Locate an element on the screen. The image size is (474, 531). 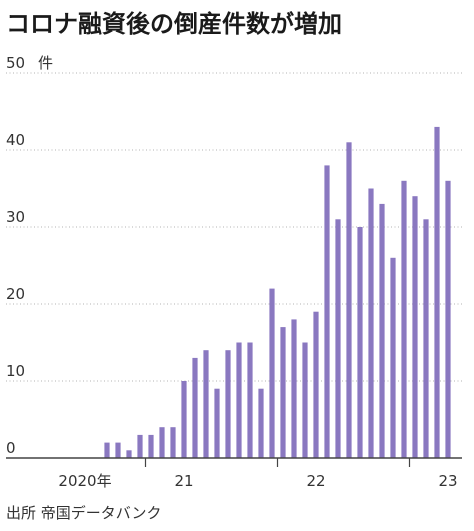
y-tick-label: 30 is located at coordinates (15, 217).